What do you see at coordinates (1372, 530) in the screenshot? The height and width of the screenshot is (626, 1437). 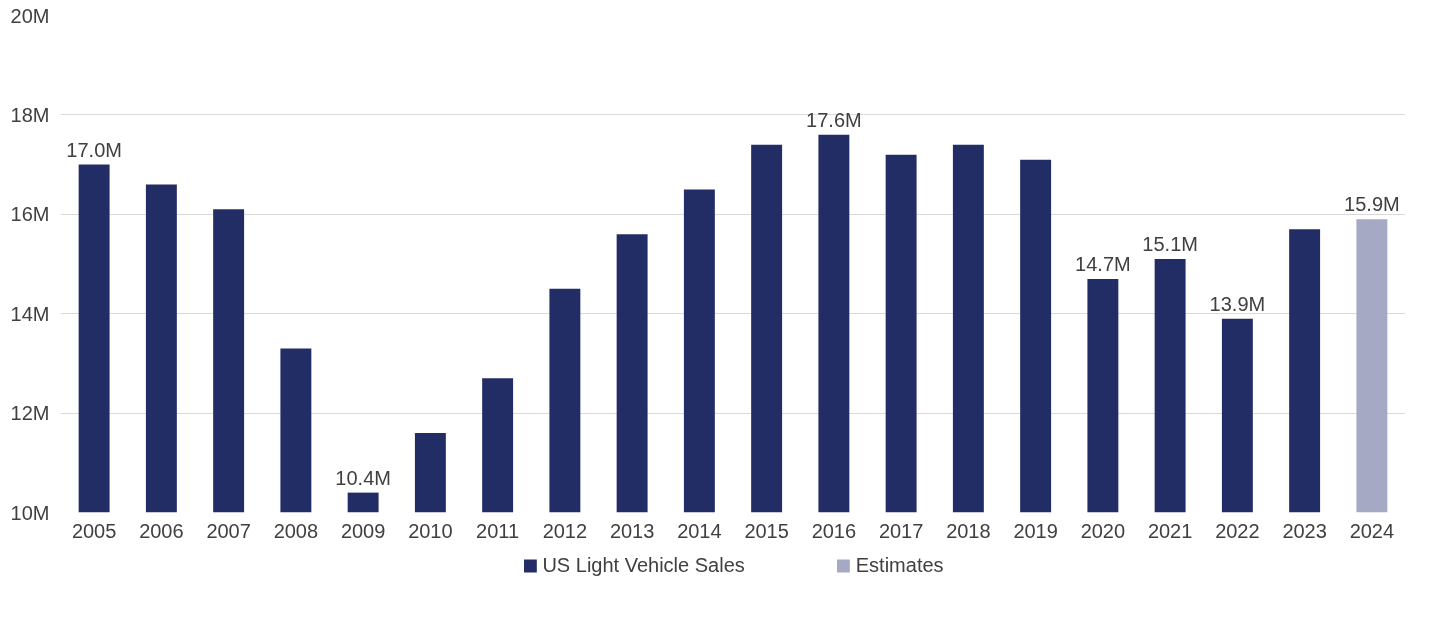 I see `x-tick-label: 2024` at bounding box center [1372, 530].